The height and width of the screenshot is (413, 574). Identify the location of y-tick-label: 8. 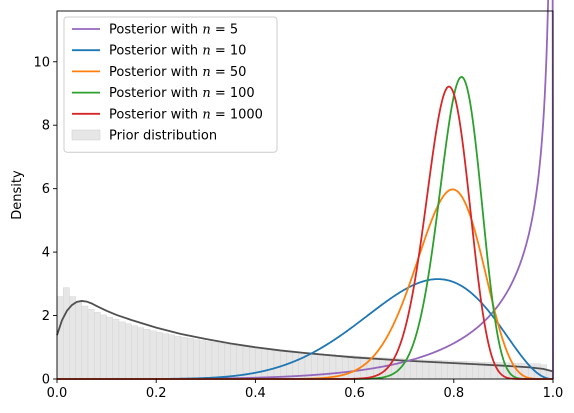
(46, 126).